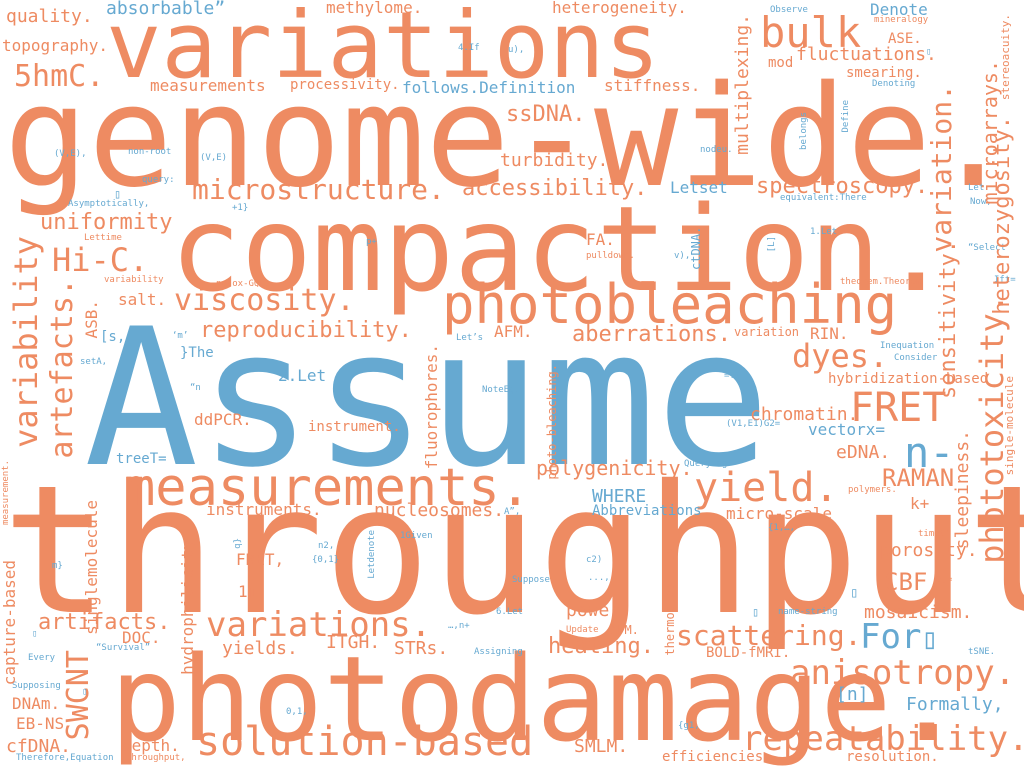 The height and width of the screenshot is (768, 1024). What do you see at coordinates (371, 242) in the screenshot?
I see `word-p-plus: p+` at bounding box center [371, 242].